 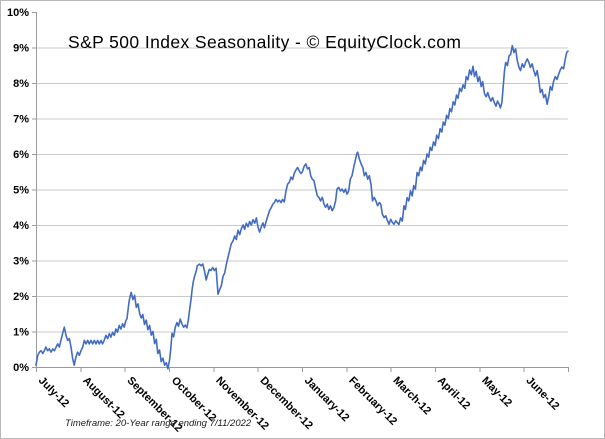 I want to click on y-axis-label: 4%, so click(x=21, y=226).